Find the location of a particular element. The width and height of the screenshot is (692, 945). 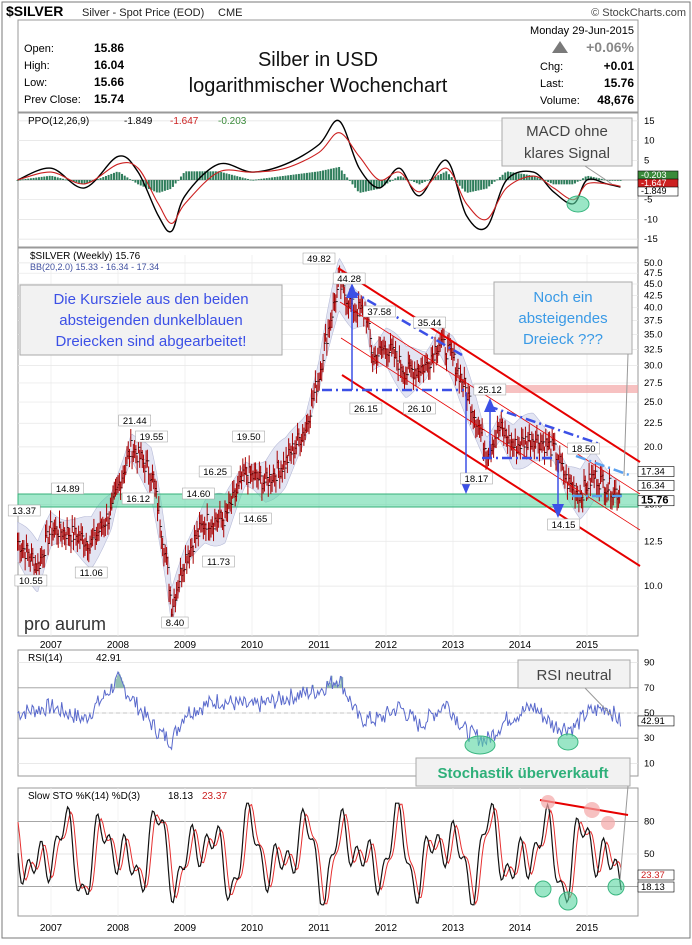

rsi-y-tick: 50 is located at coordinates (649, 713).